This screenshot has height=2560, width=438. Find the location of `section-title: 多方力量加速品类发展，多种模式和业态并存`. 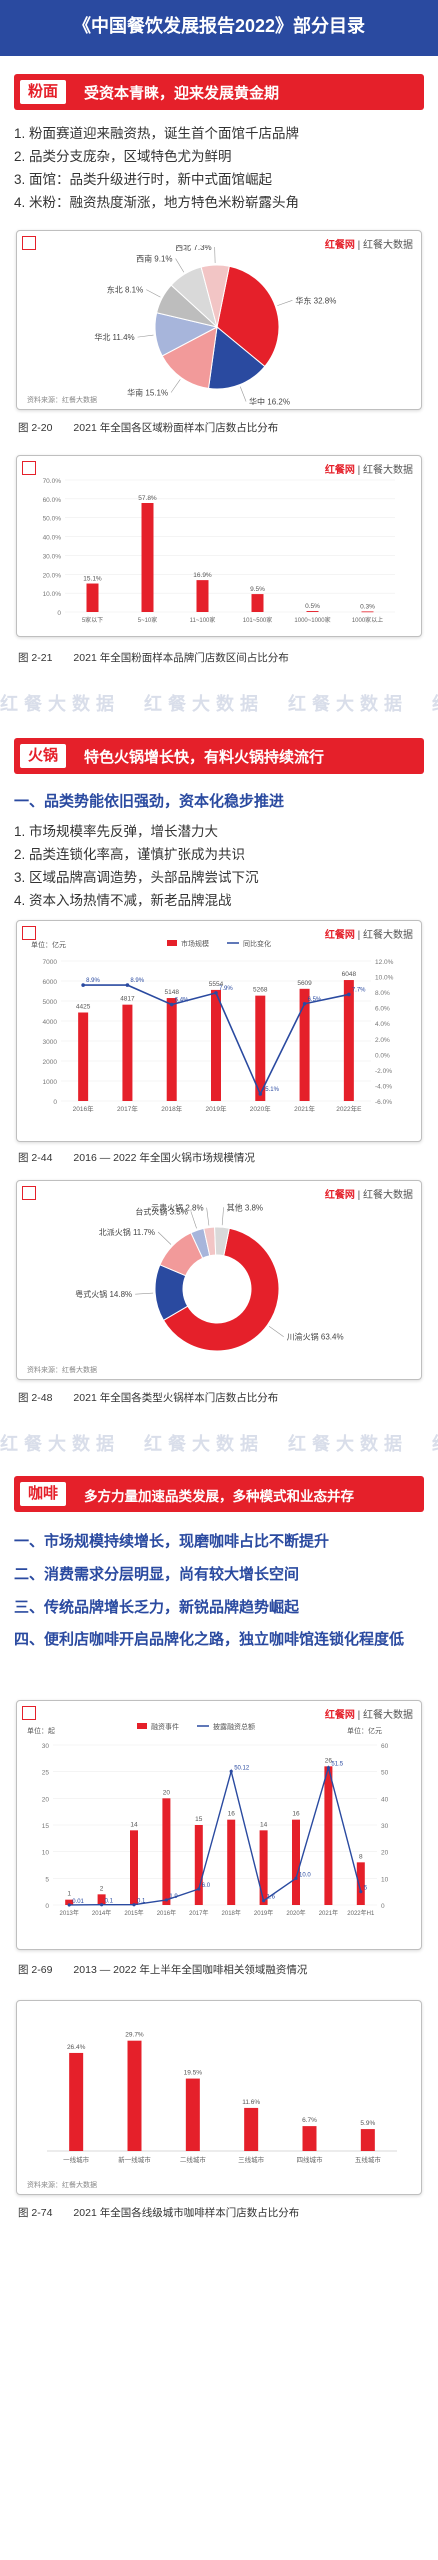

section-title: 多方力量加速品类发展，多种模式和业态并存 is located at coordinates (219, 1496).